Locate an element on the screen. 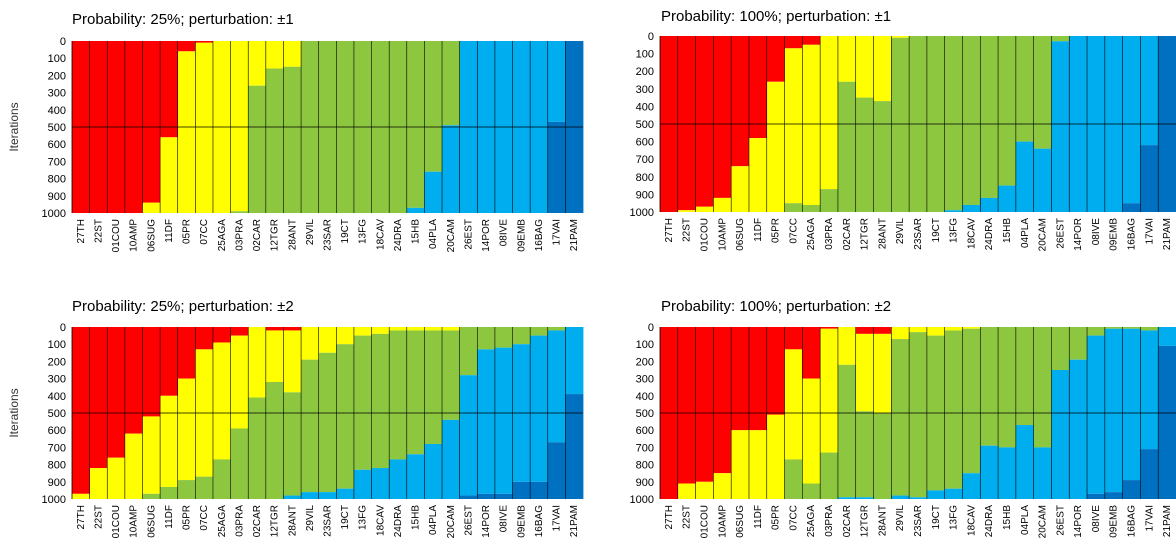  x-tick-label: 29VIL is located at coordinates (900, 231).